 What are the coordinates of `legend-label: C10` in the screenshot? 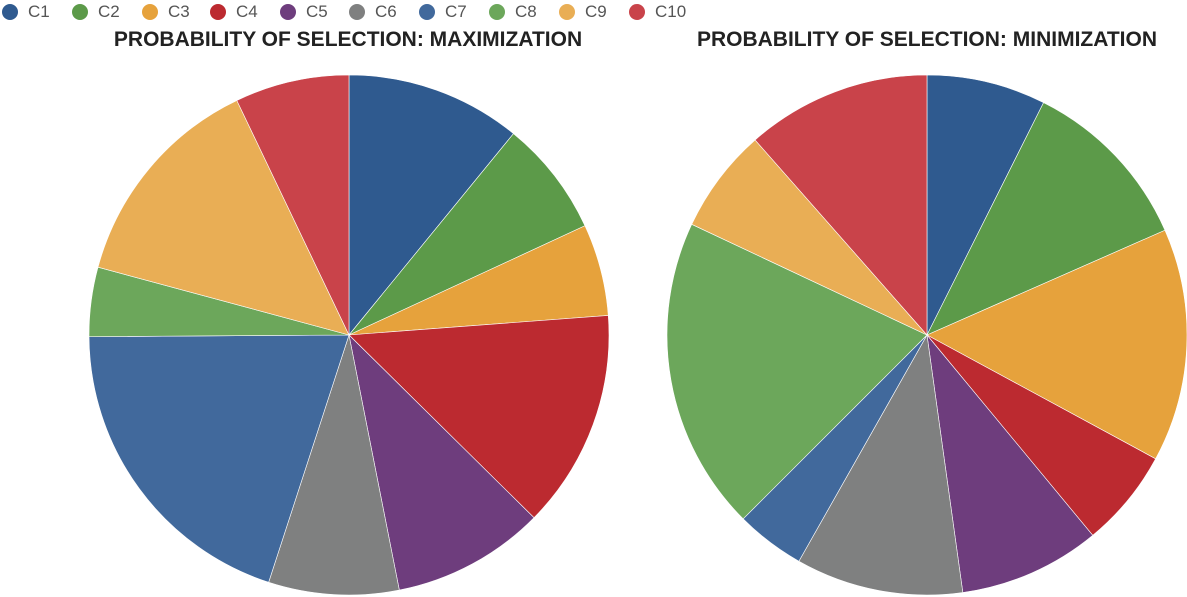 It's located at (671, 11).